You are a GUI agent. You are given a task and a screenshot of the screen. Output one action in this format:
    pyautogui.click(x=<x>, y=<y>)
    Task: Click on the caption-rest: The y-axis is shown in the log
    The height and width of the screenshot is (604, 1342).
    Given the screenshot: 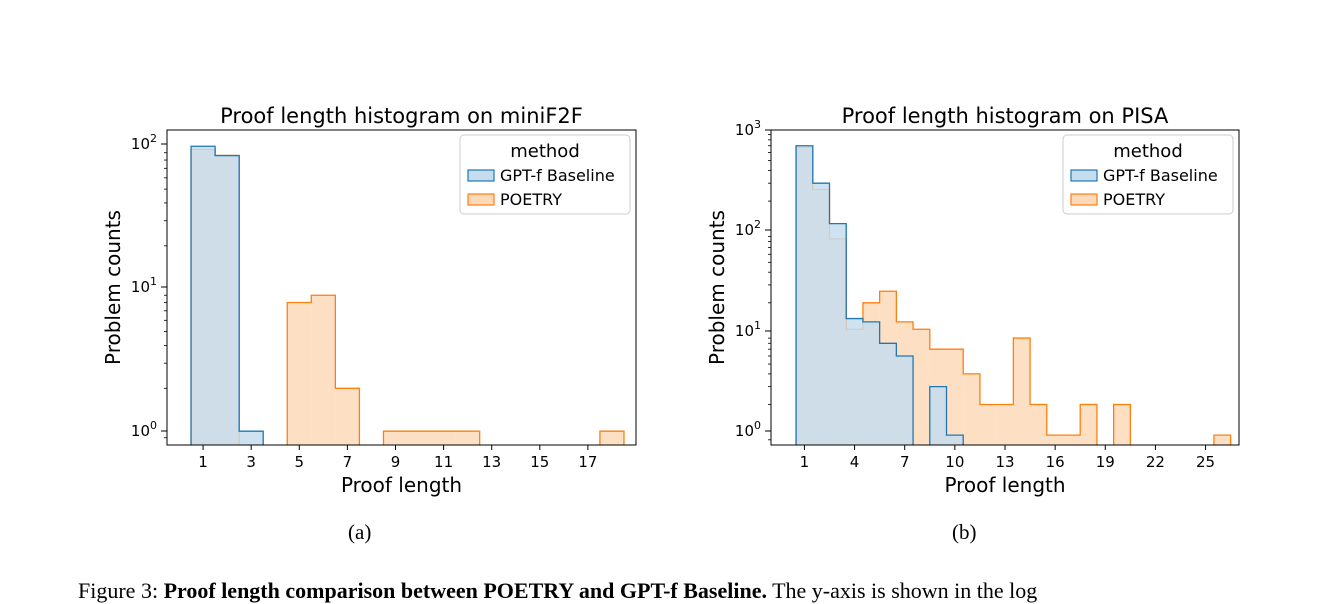 What is the action you would take?
    pyautogui.click(x=902, y=590)
    